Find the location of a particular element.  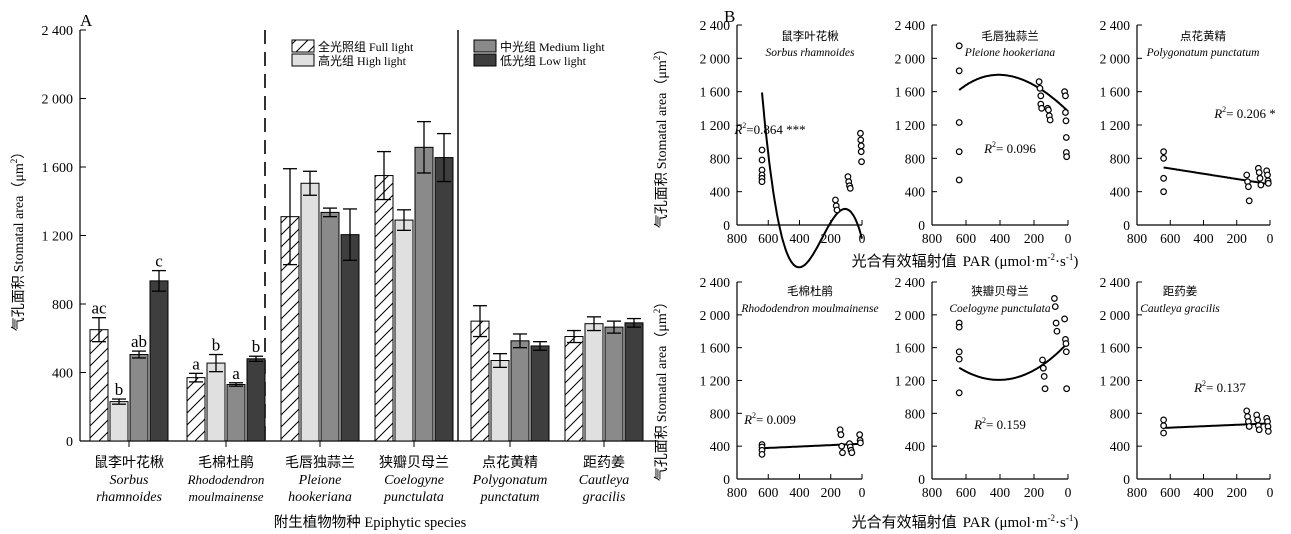

legend-swatch-high is located at coordinates (303, 60).